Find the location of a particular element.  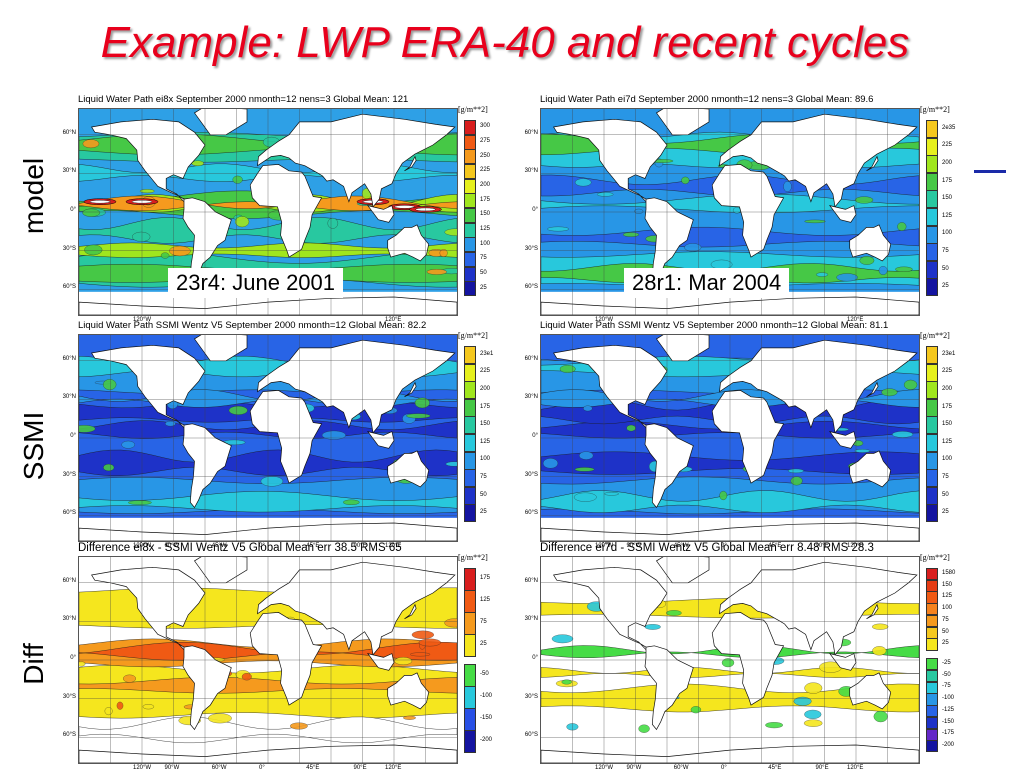

world-map is located at coordinates (268, 212).